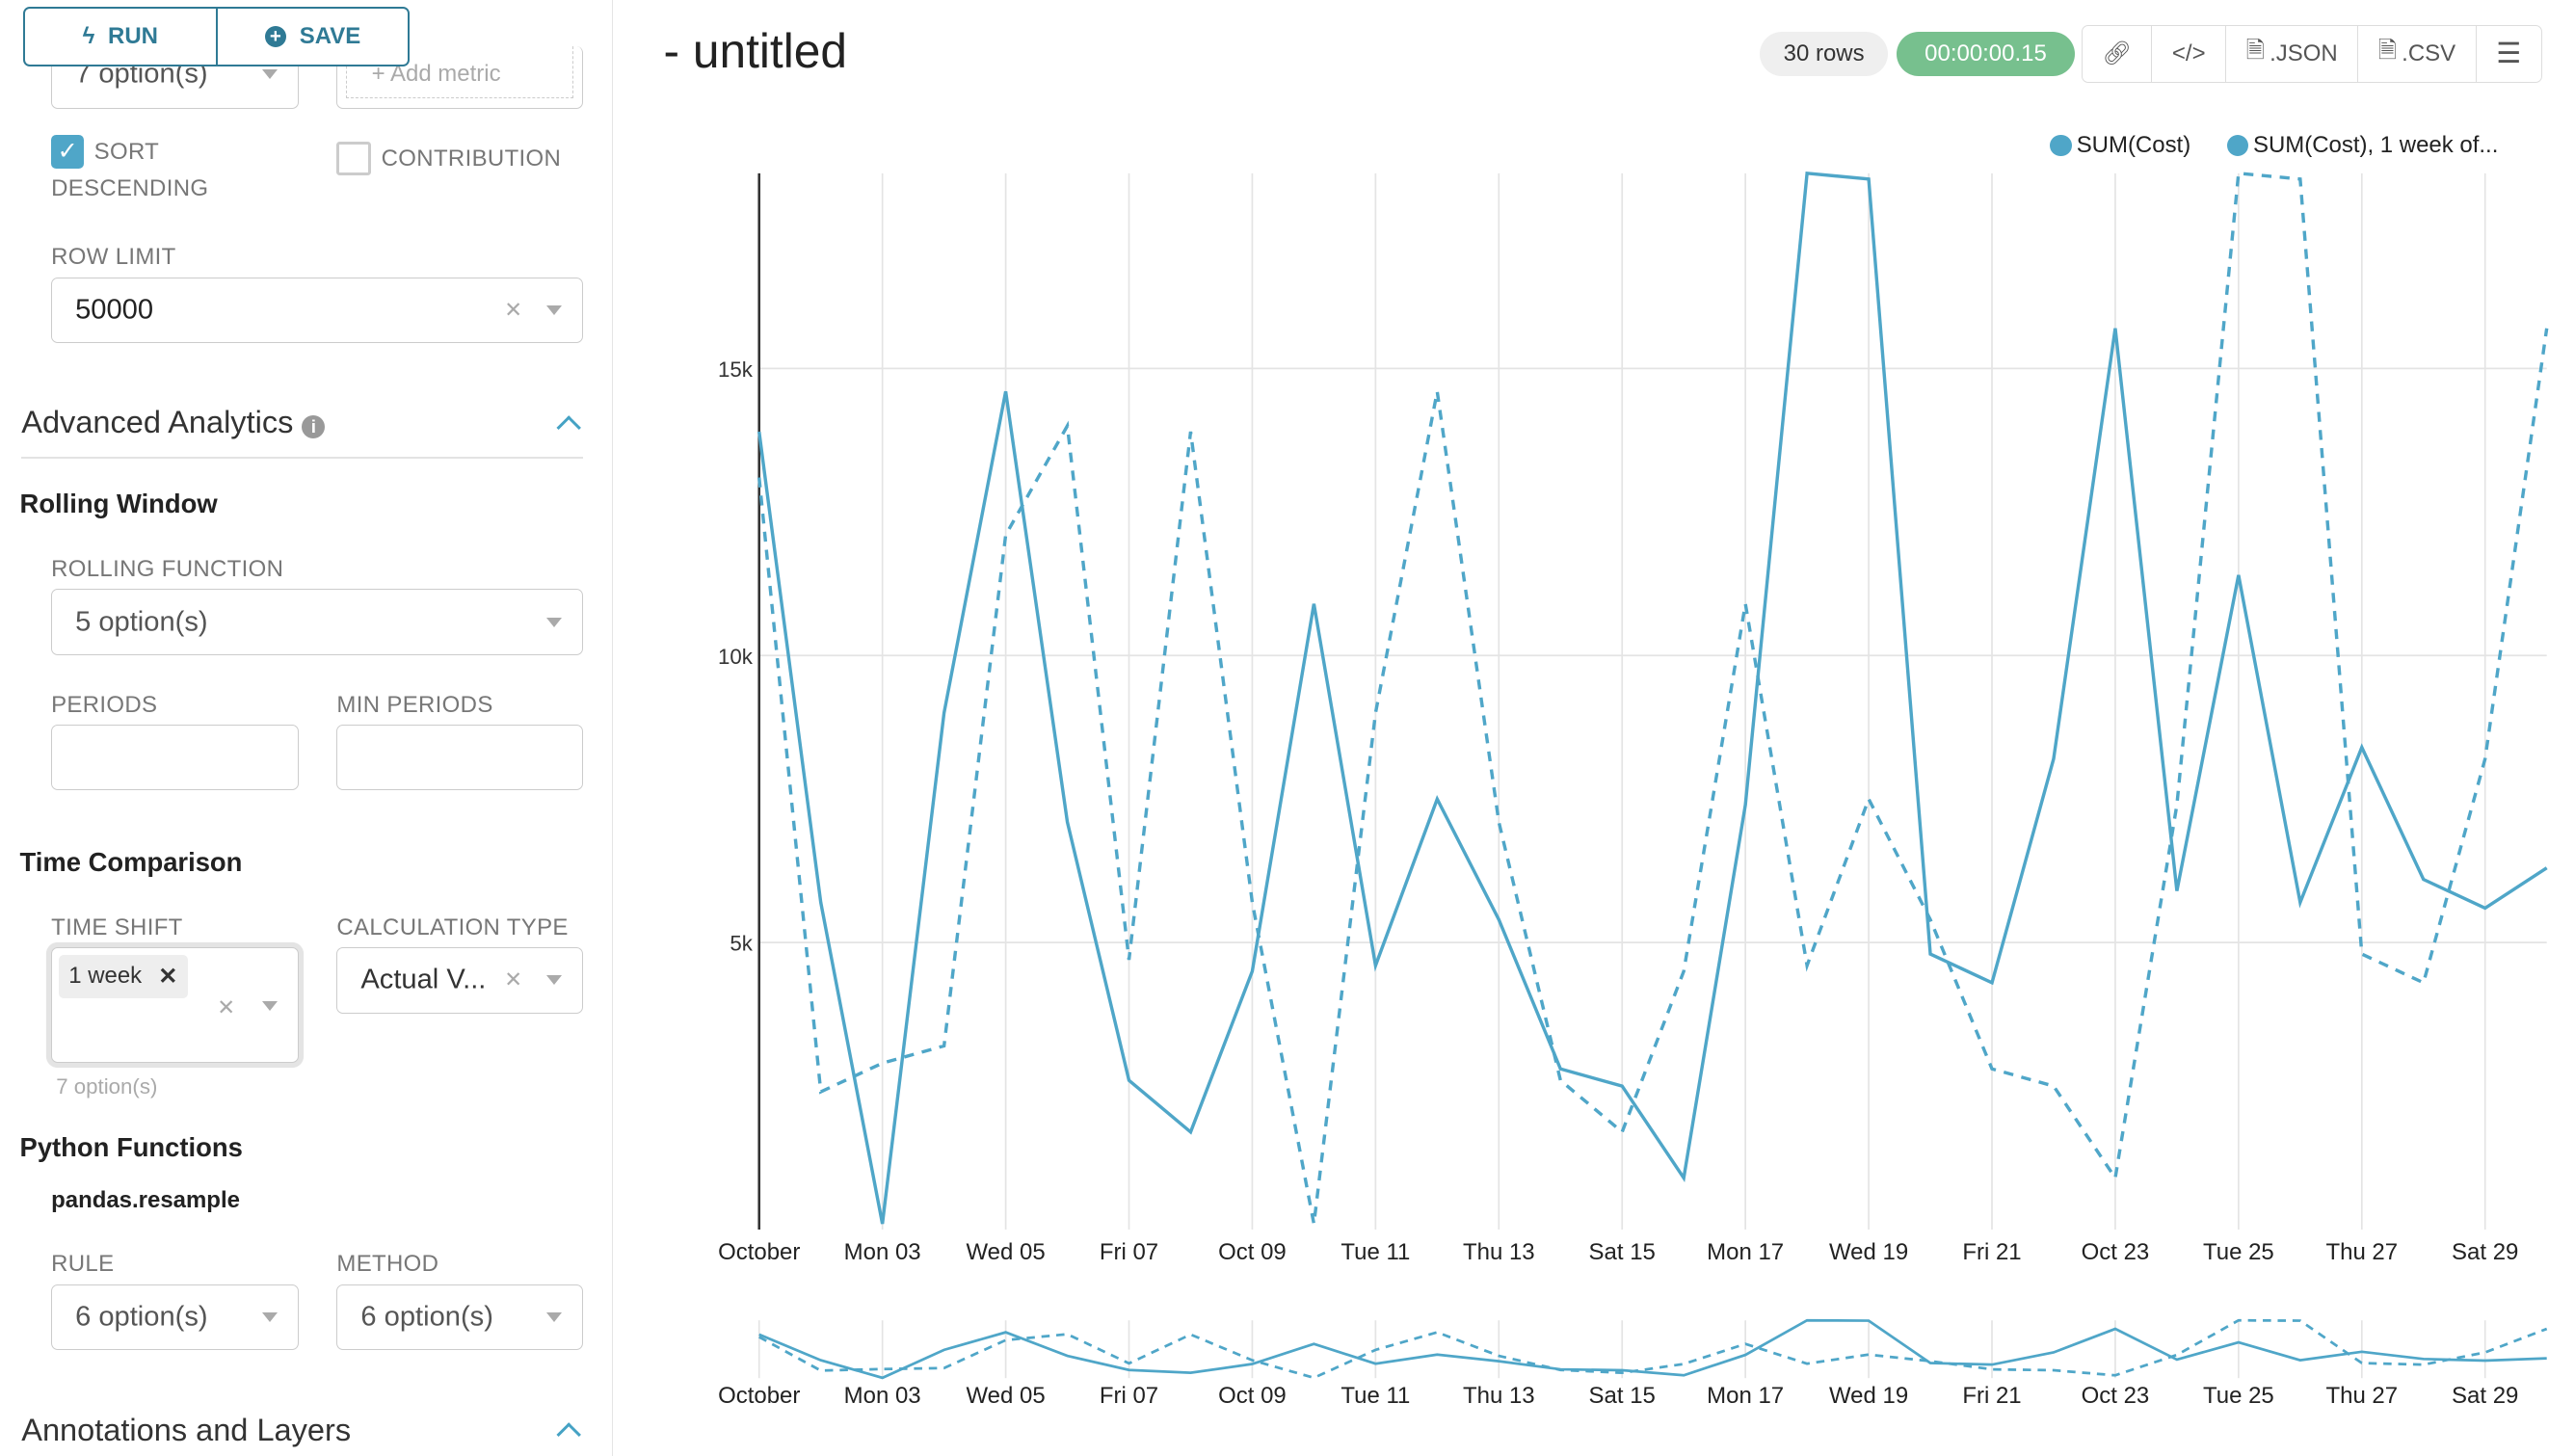 The image size is (2575, 1456). Describe the element at coordinates (736, 657) in the screenshot. I see `y-tick-label: 10k` at that location.